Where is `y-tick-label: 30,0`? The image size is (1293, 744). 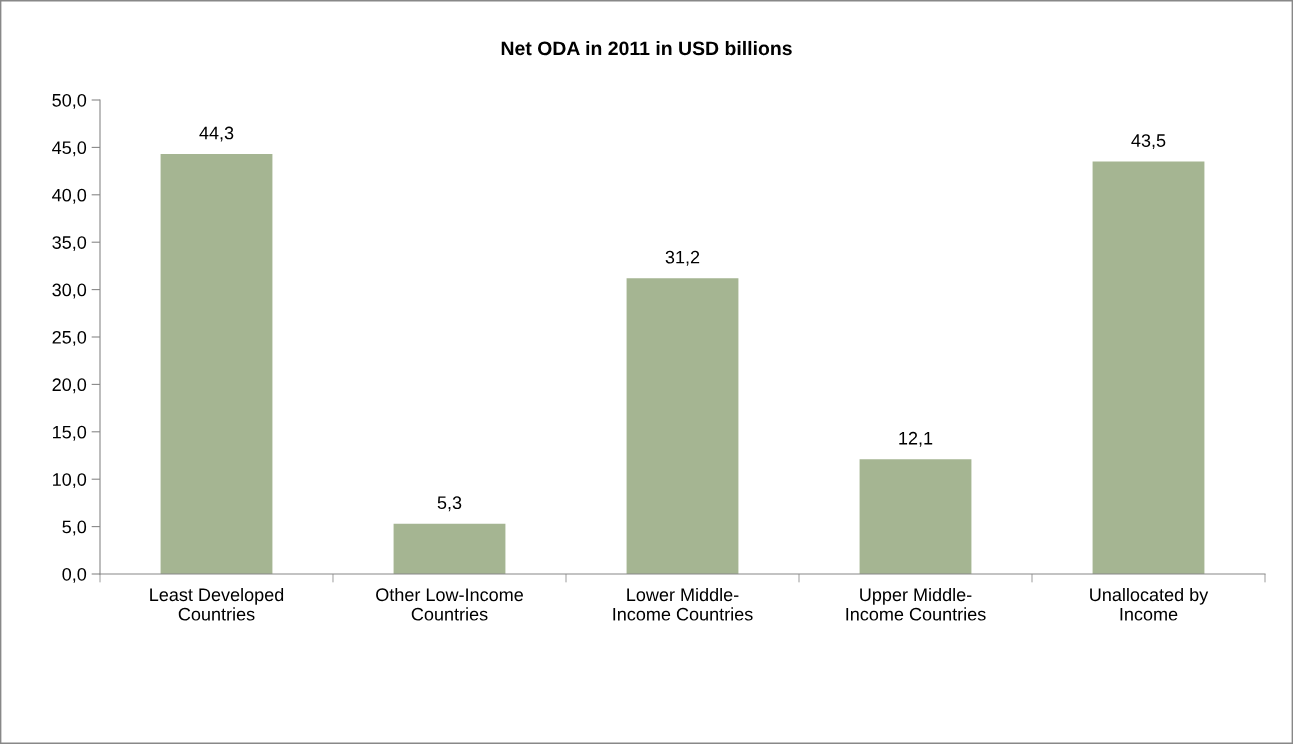
y-tick-label: 30,0 is located at coordinates (69, 291).